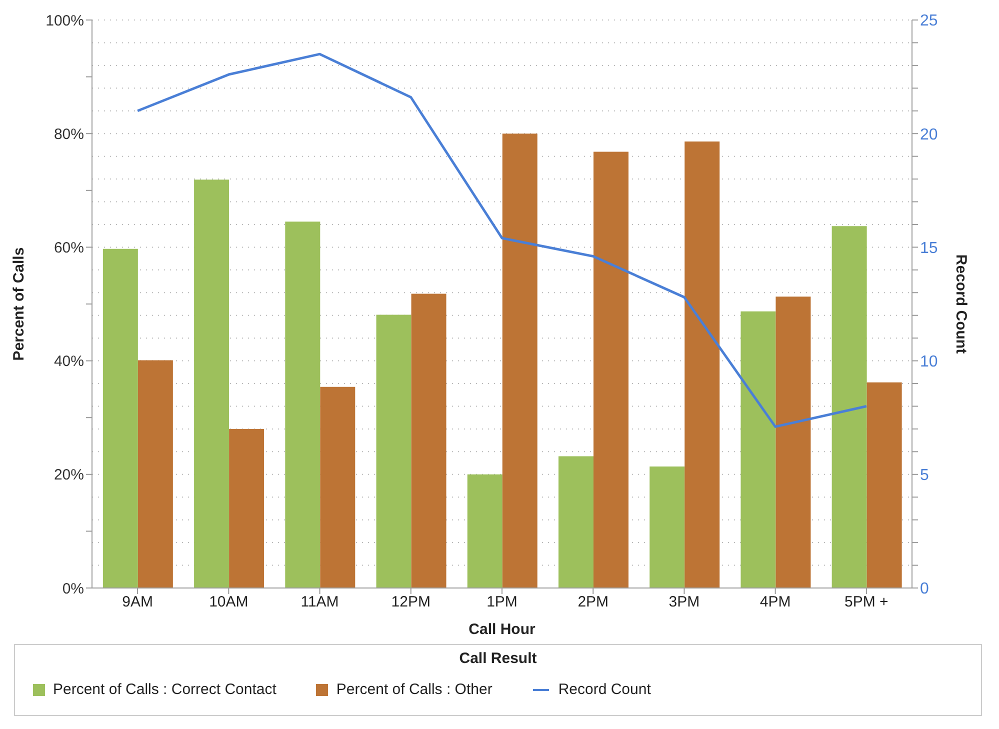 This screenshot has width=999, height=729. Describe the element at coordinates (137, 602) in the screenshot. I see `x-tick-label: 9AM` at that location.